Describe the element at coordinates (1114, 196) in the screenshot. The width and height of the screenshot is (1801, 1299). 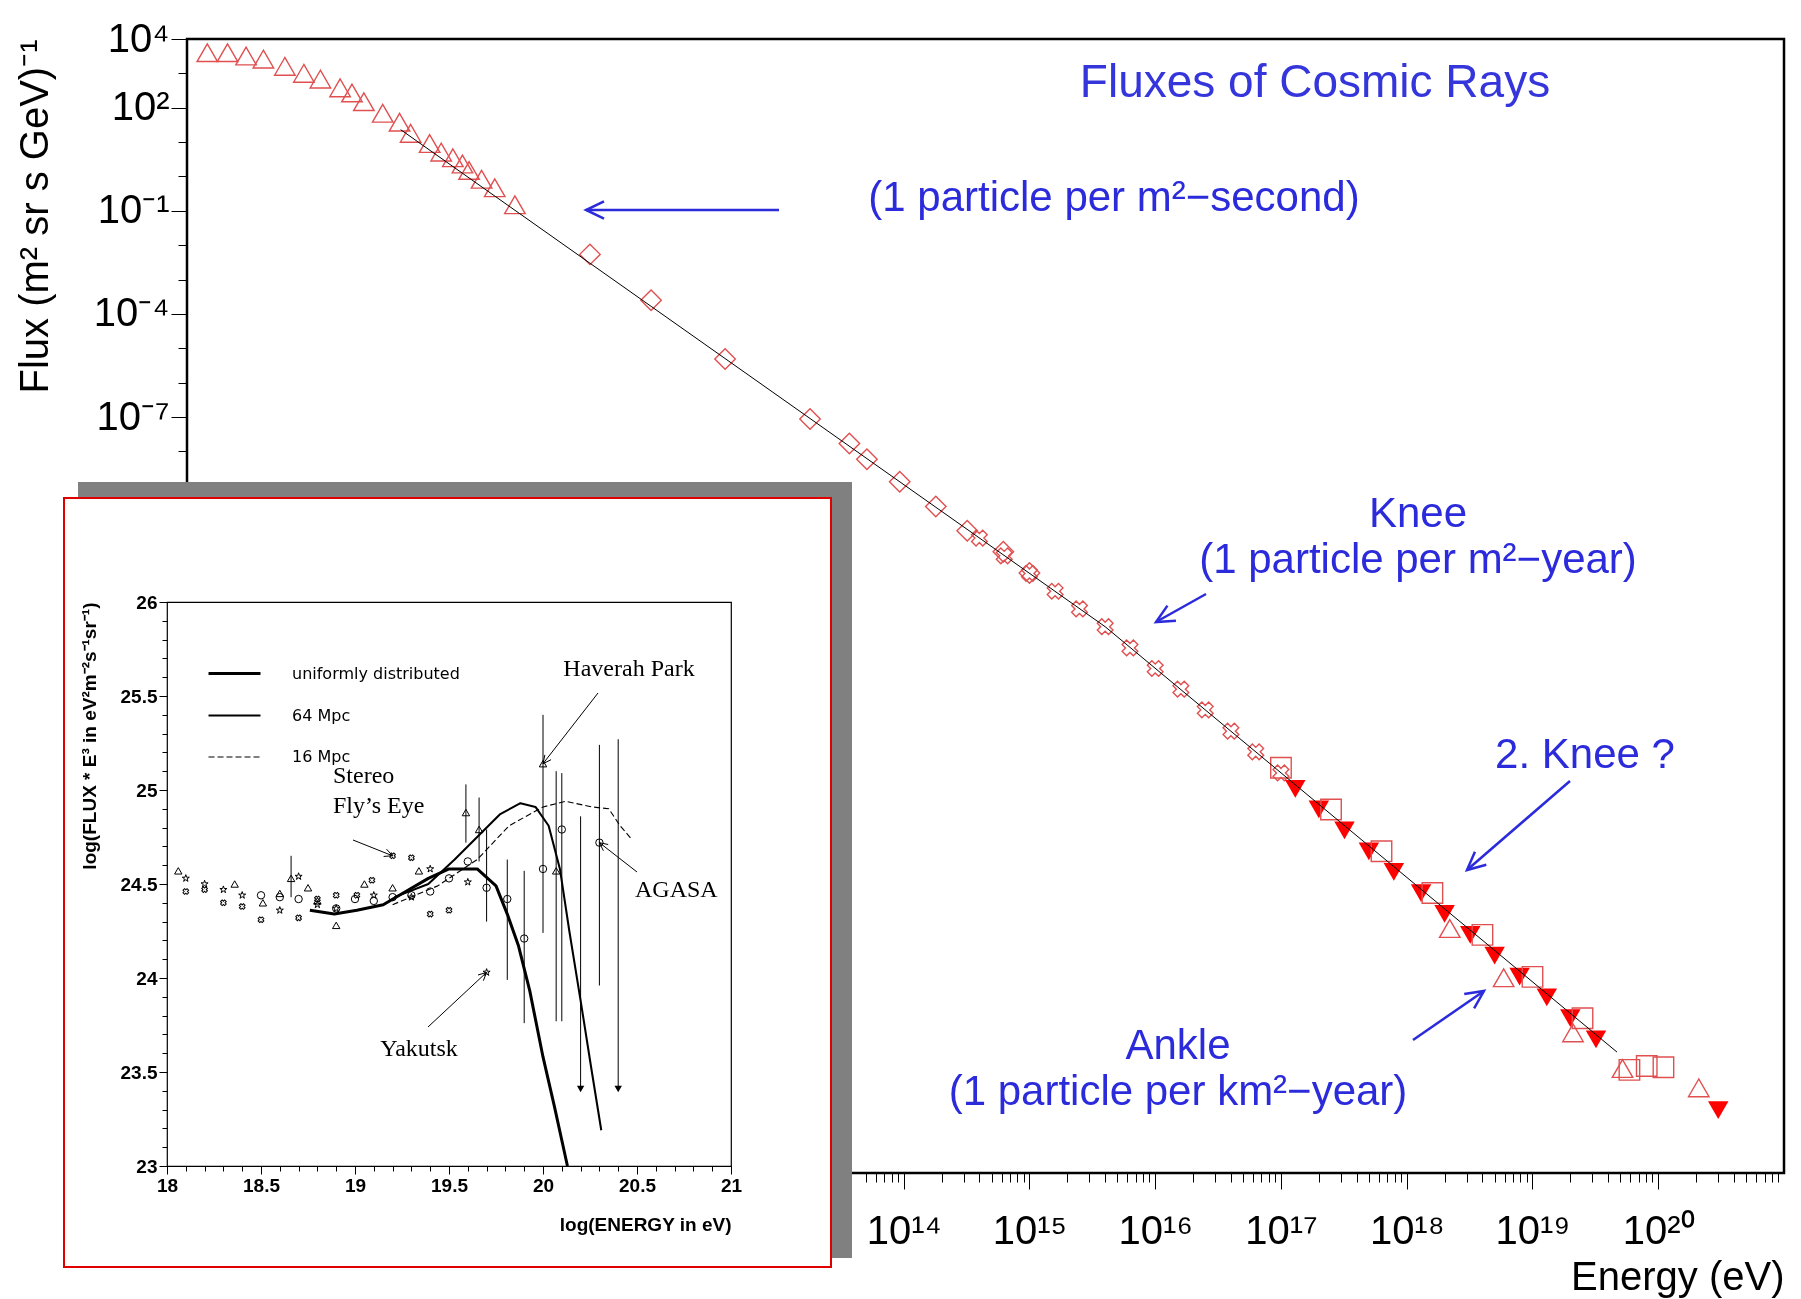
I see `annotation: (1 particle per m²−second)` at that location.